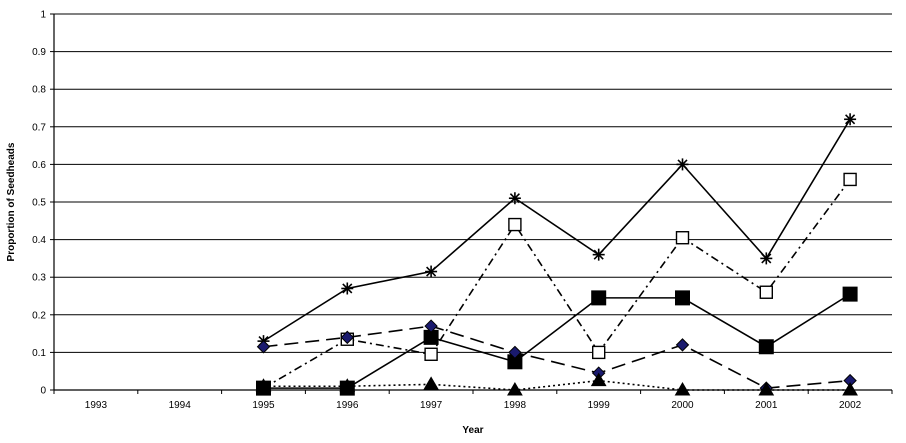 The height and width of the screenshot is (443, 906). Describe the element at coordinates (39, 165) in the screenshot. I see `y-tick-label: 0.6` at that location.